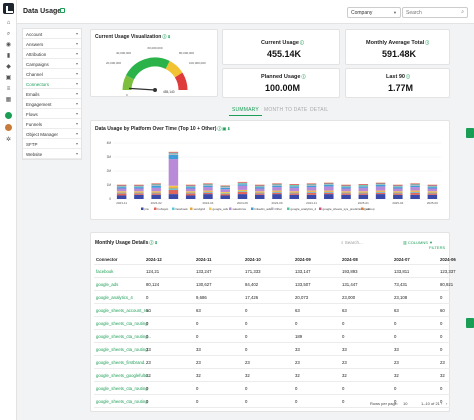 This screenshot has height=420, width=474. What do you see at coordinates (8, 89) in the screenshot?
I see `list-icon: ≡` at bounding box center [8, 89].